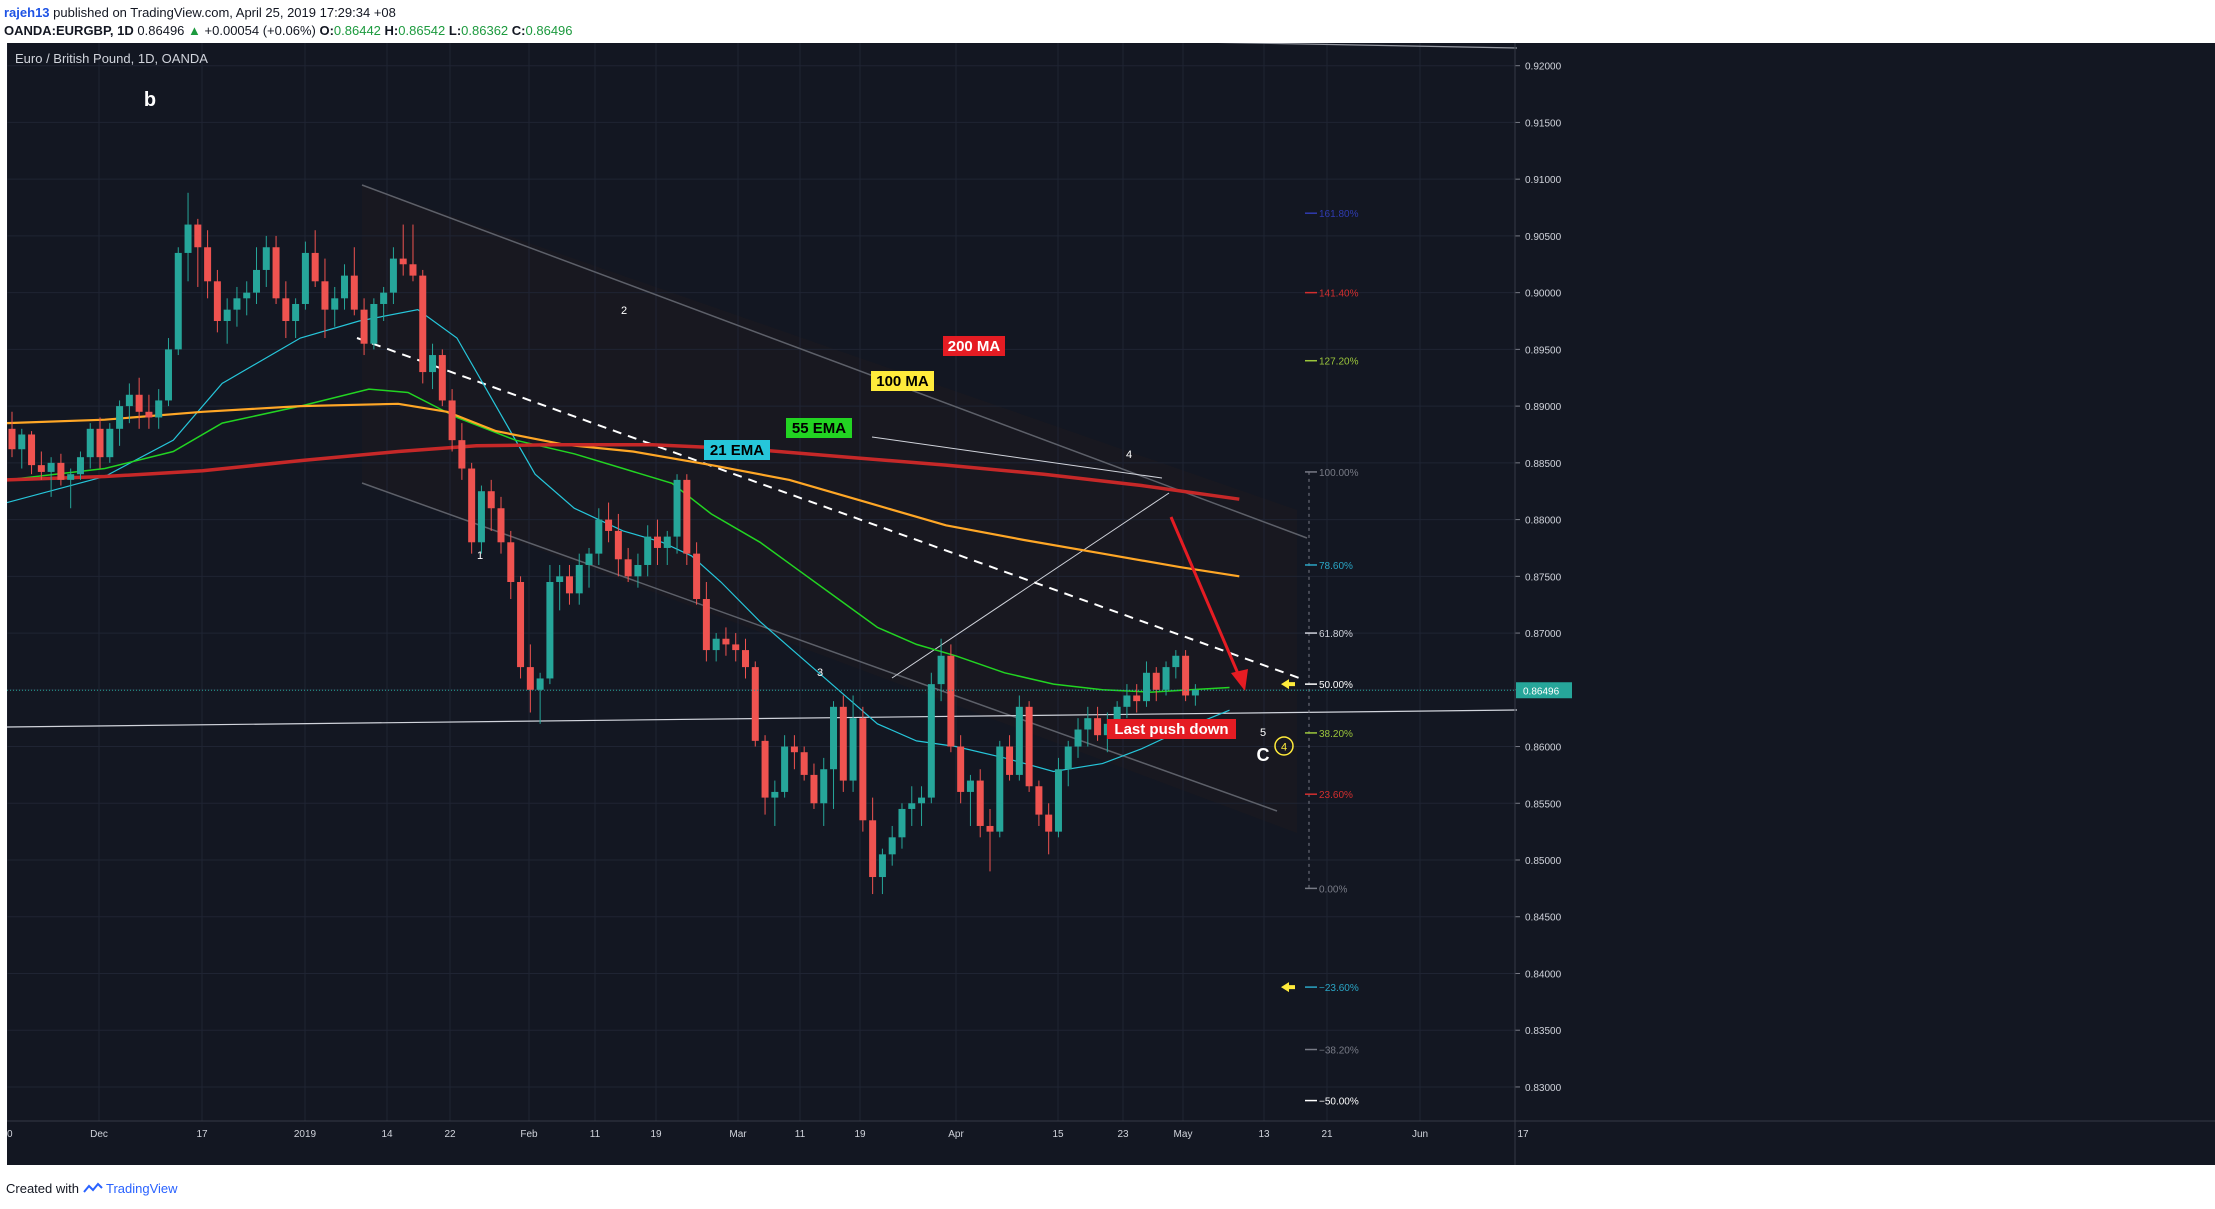 The width and height of the screenshot is (2215, 1209). Describe the element at coordinates (1206, 600) in the screenshot. I see `red-down-arrow-icon` at that location.